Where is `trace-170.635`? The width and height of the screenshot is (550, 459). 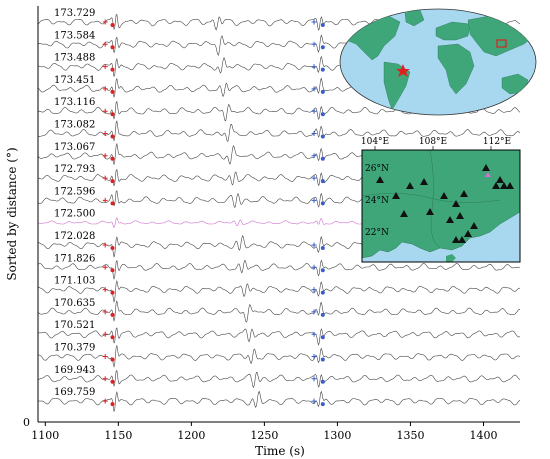
trace-170.635 is located at coordinates (279, 311).